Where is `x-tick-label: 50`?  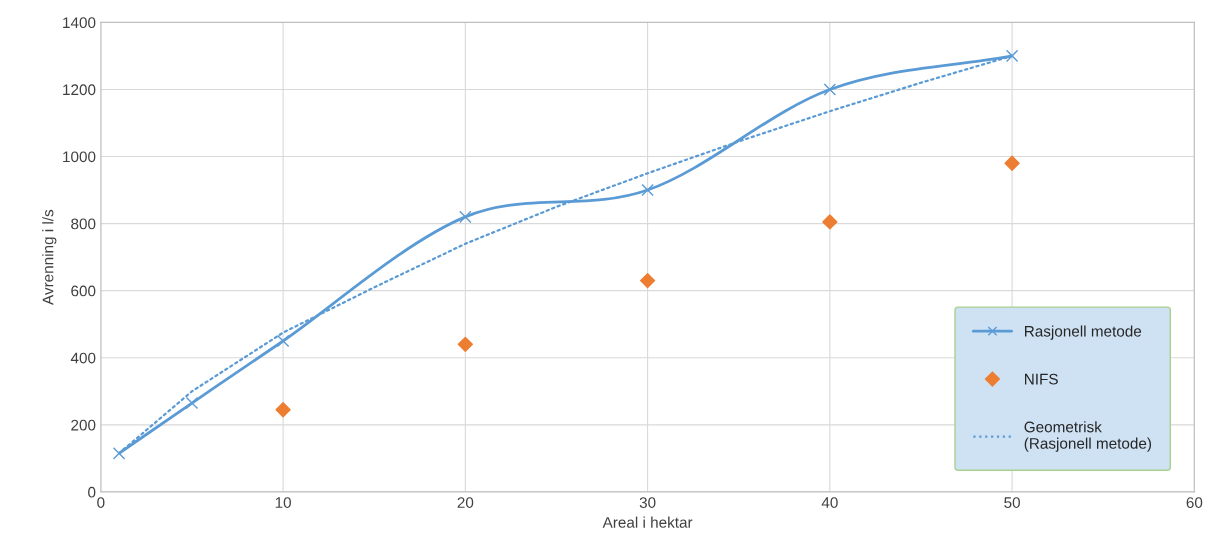
x-tick-label: 50 is located at coordinates (1012, 502).